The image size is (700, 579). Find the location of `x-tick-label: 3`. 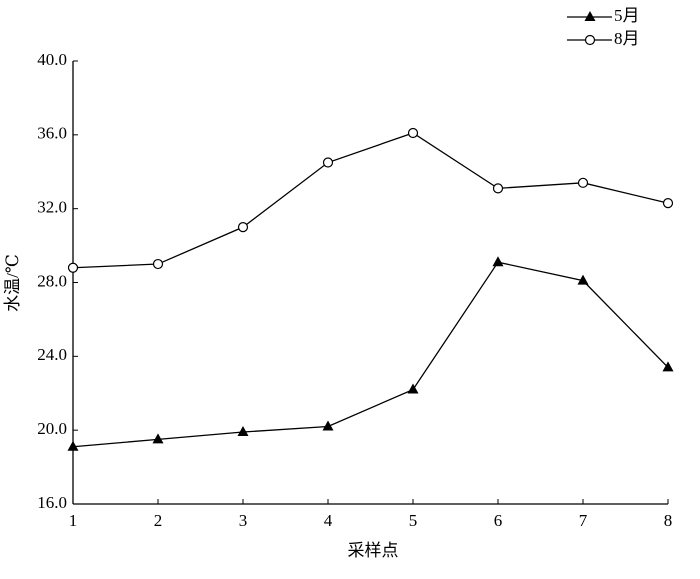

x-tick-label: 3 is located at coordinates (243, 520).